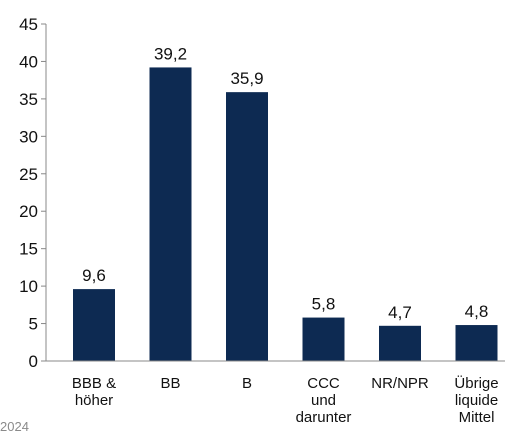 The width and height of the screenshot is (505, 434). What do you see at coordinates (28, 99) in the screenshot?
I see `y-tick-label: 35` at bounding box center [28, 99].